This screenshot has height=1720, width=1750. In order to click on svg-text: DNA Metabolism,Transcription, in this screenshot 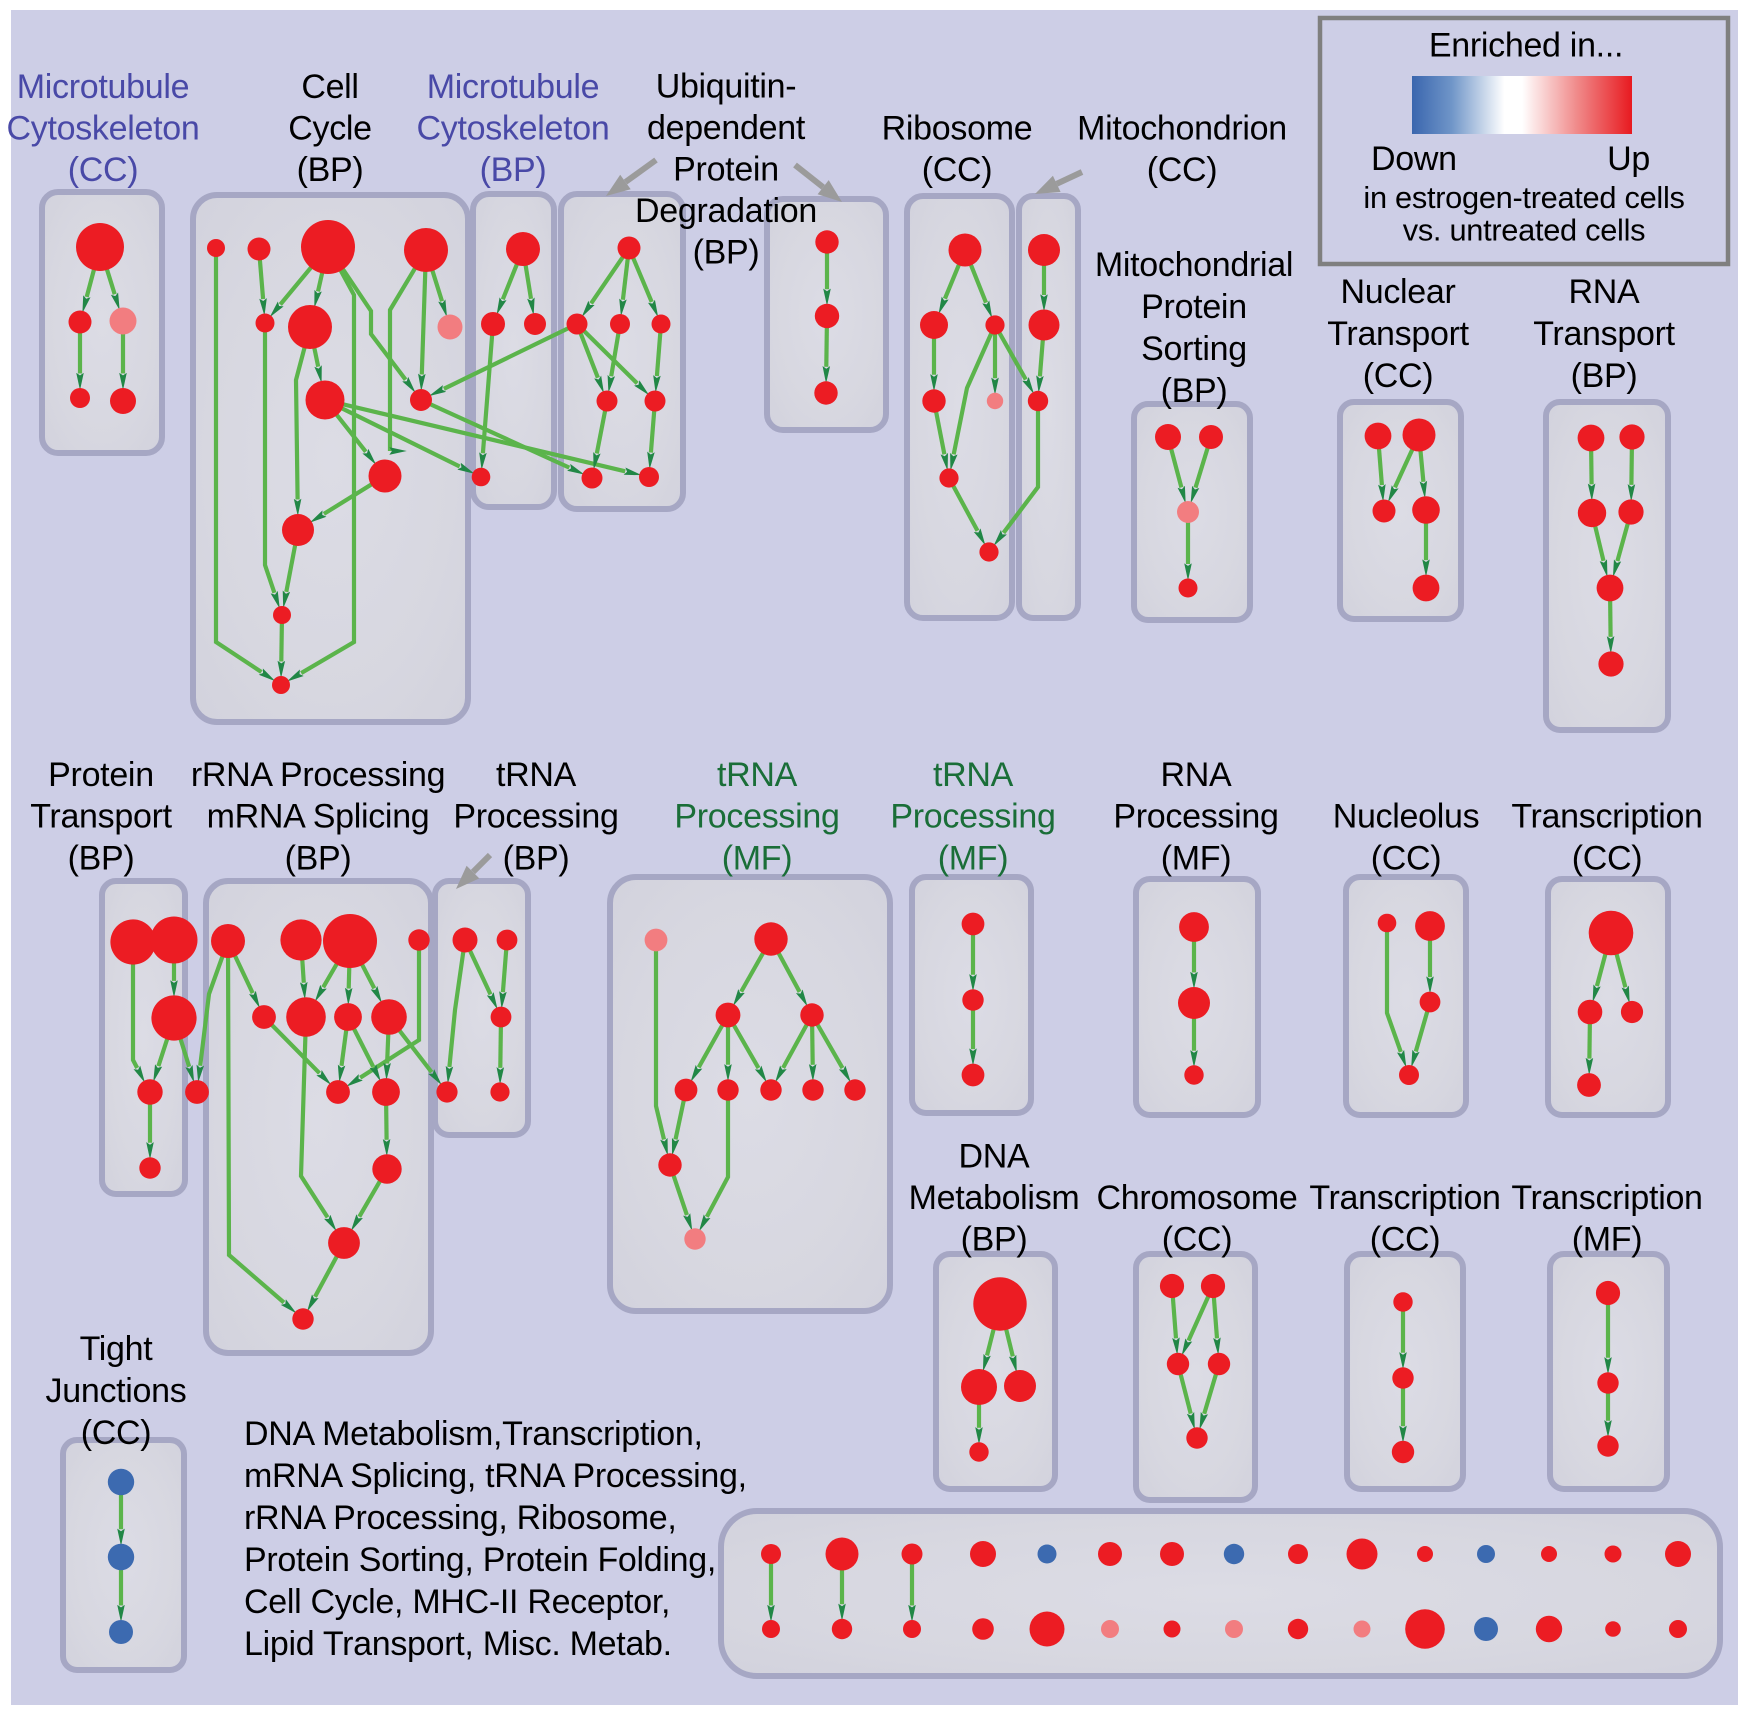, I will do `click(473, 1434)`.